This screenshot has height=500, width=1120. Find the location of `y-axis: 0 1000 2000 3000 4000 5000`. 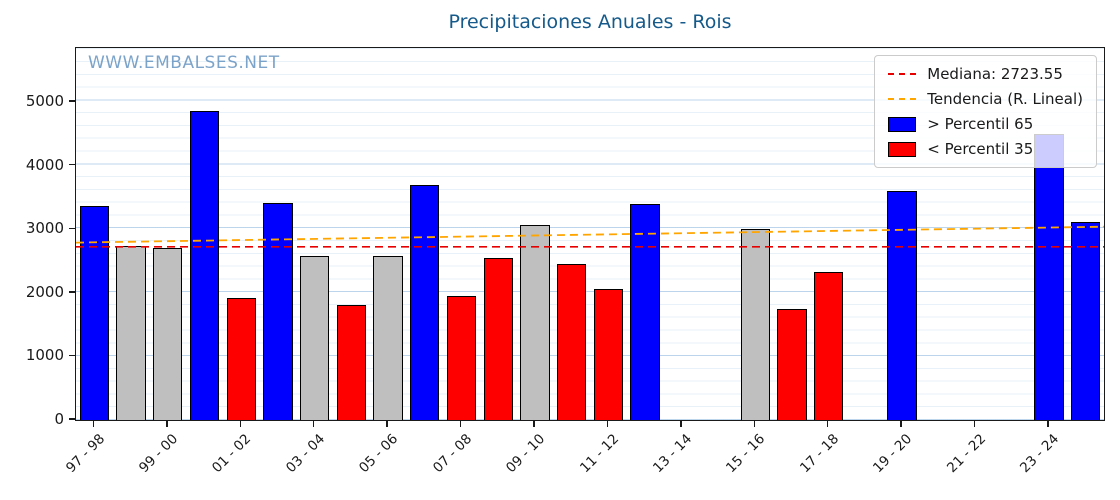

y-axis: 0 1000 2000 3000 4000 5000 is located at coordinates (37, 250).